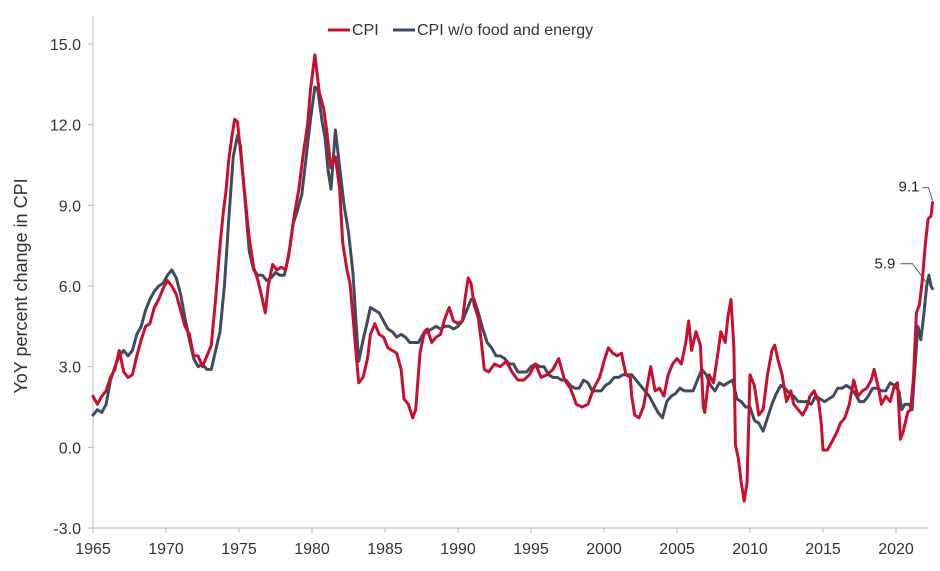 The height and width of the screenshot is (571, 940). What do you see at coordinates (750, 549) in the screenshot?
I see `x-tick-label: 2010` at bounding box center [750, 549].